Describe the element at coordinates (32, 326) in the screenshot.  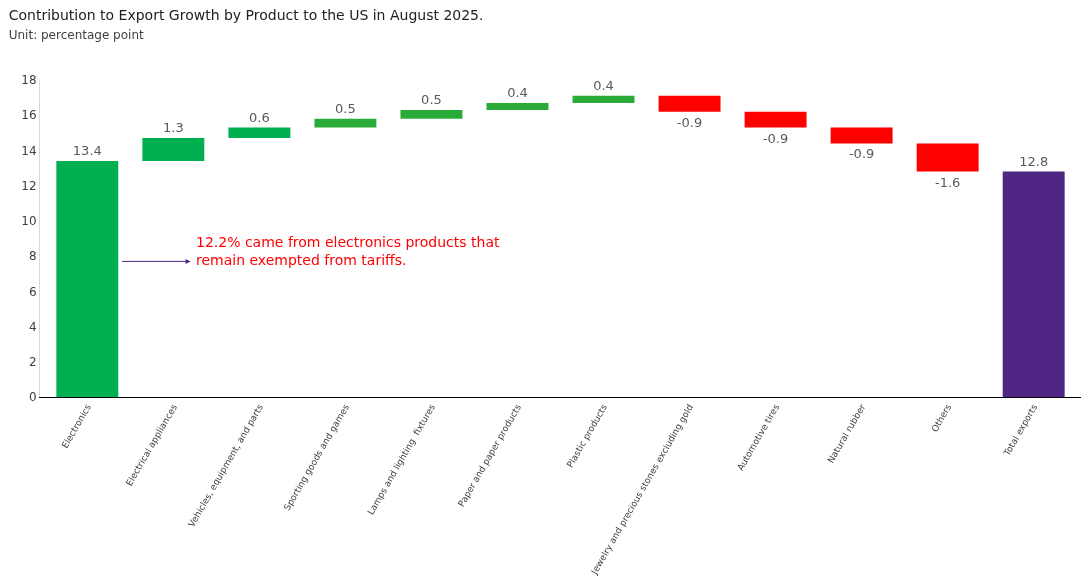
I see `y-tick-label: 4` at that location.